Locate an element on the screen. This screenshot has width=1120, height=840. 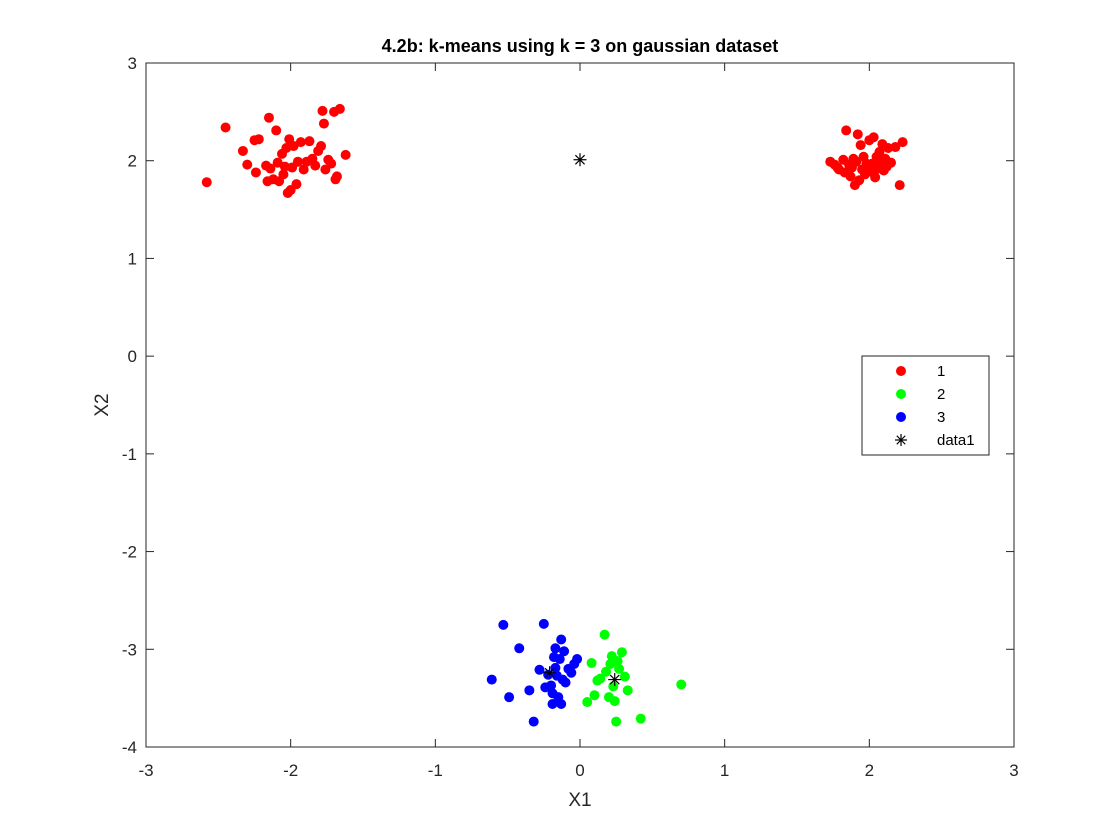
y-tick-label: 2 is located at coordinates (132, 161).